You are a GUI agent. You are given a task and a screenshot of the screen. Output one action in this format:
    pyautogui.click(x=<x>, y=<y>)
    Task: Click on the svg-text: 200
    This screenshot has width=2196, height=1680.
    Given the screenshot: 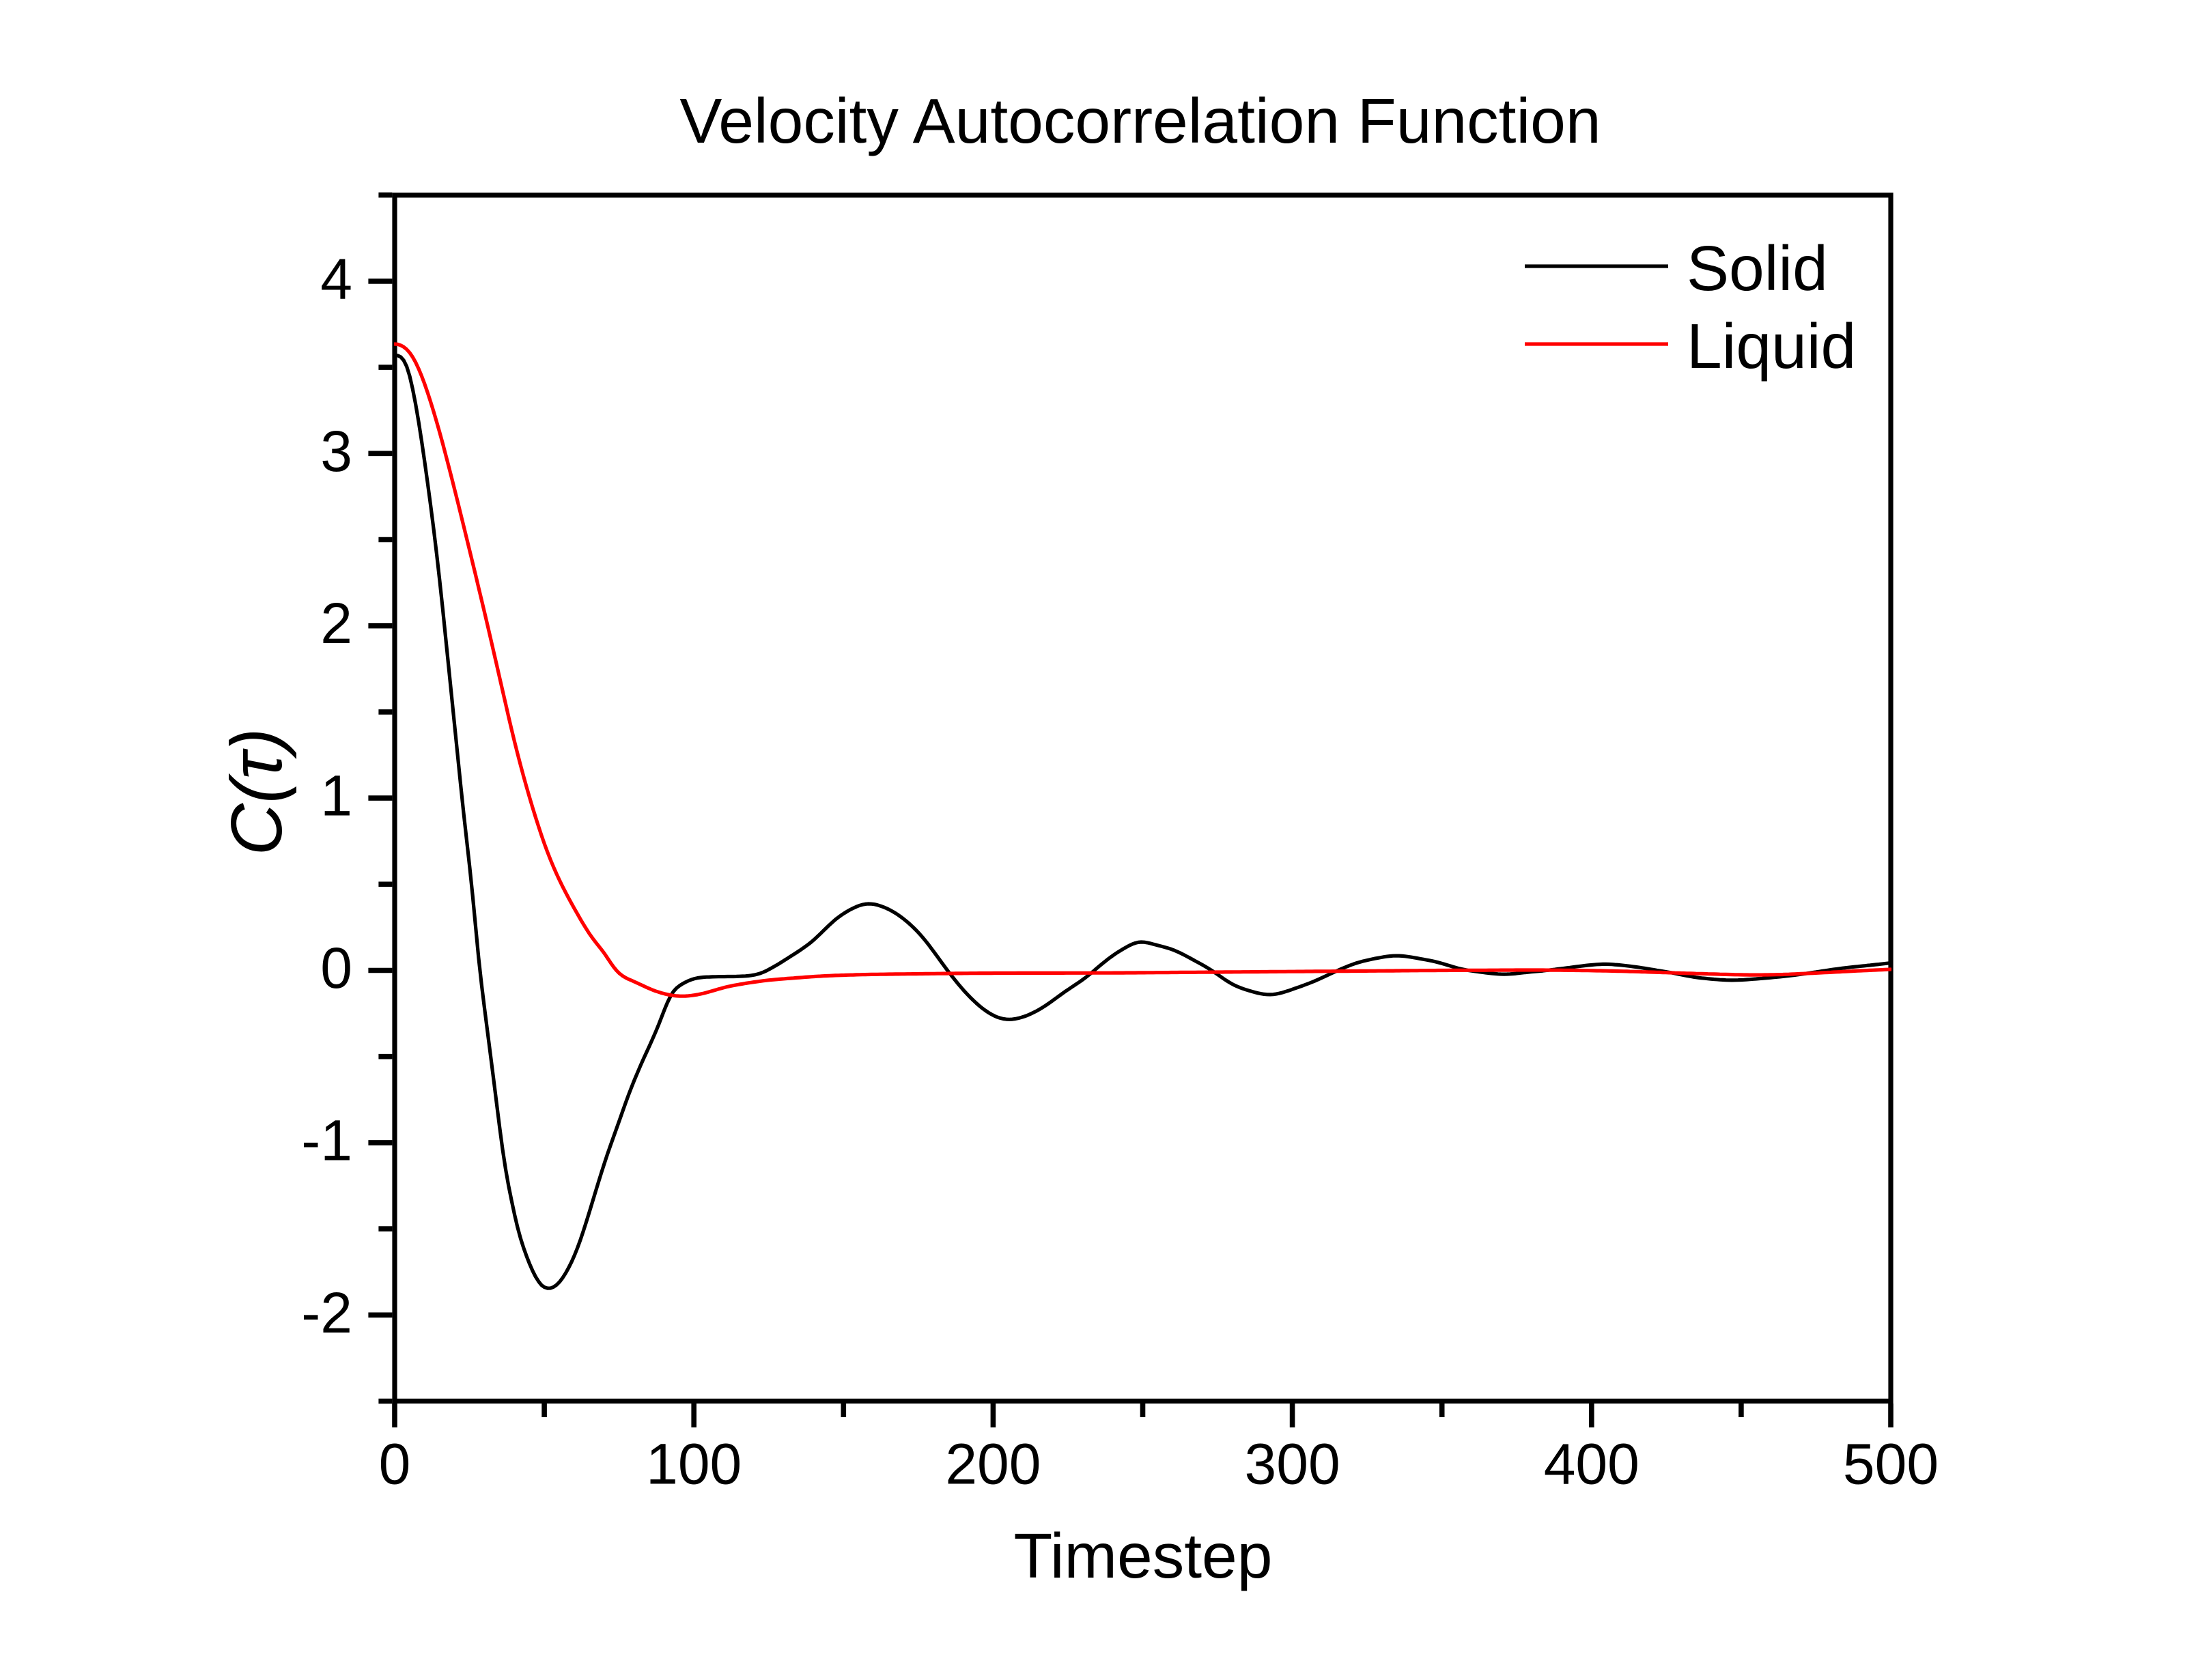 What is the action you would take?
    pyautogui.click(x=993, y=1464)
    